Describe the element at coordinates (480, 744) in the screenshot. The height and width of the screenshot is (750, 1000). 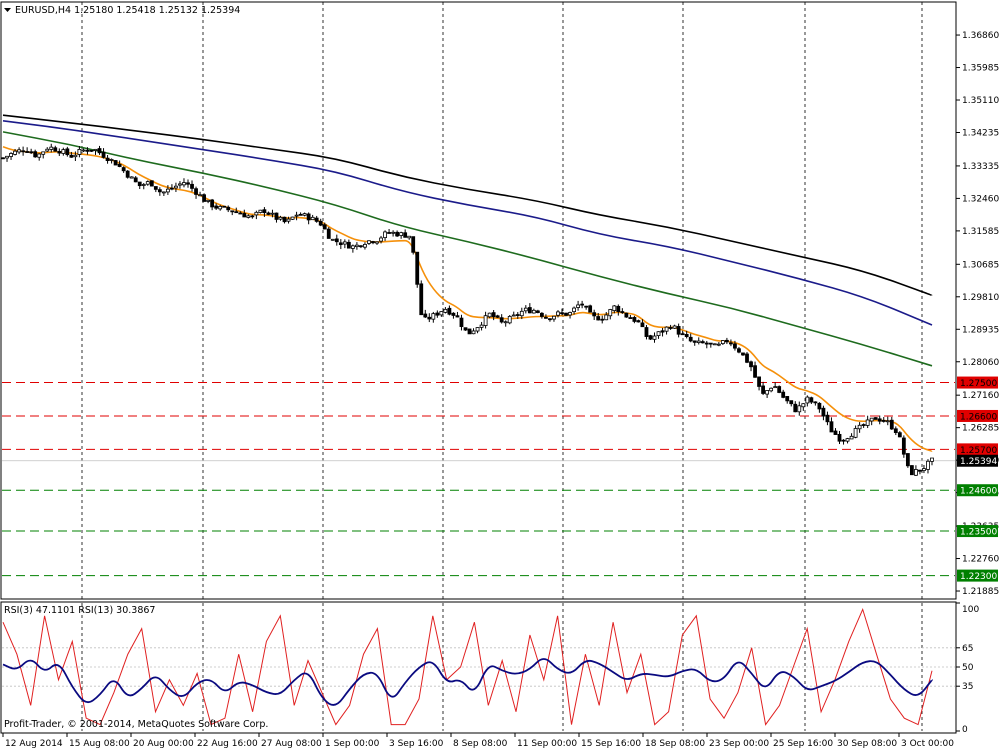
I see `time-tick-label: 8 Sep 08:00` at that location.